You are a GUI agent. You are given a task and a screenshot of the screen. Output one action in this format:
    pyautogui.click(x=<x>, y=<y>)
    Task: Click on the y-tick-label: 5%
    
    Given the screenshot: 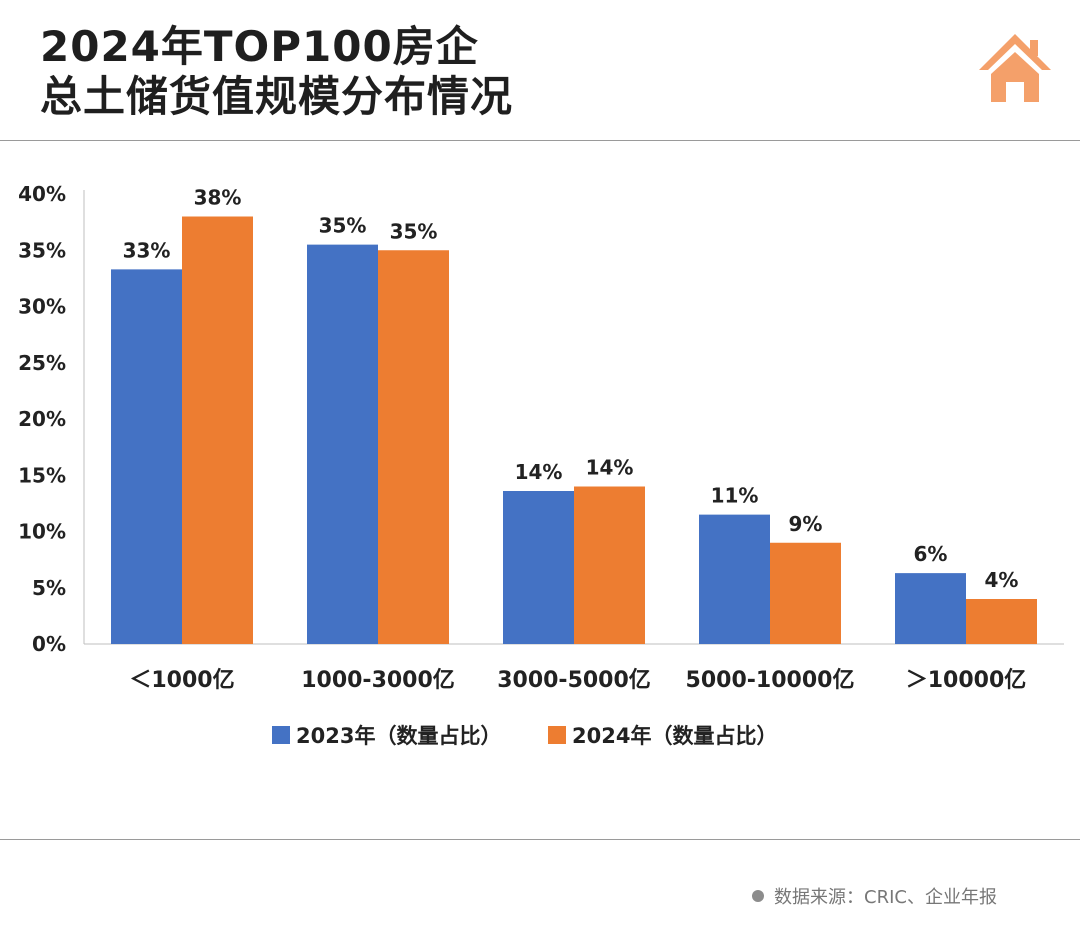 What is the action you would take?
    pyautogui.click(x=49, y=588)
    